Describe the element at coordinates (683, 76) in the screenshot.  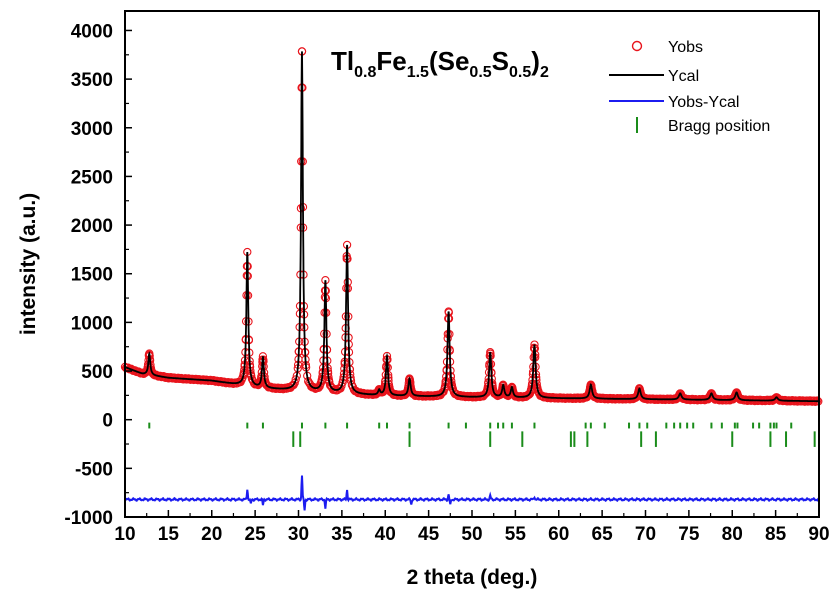
I see `legend-ycal-label: Ycal` at that location.